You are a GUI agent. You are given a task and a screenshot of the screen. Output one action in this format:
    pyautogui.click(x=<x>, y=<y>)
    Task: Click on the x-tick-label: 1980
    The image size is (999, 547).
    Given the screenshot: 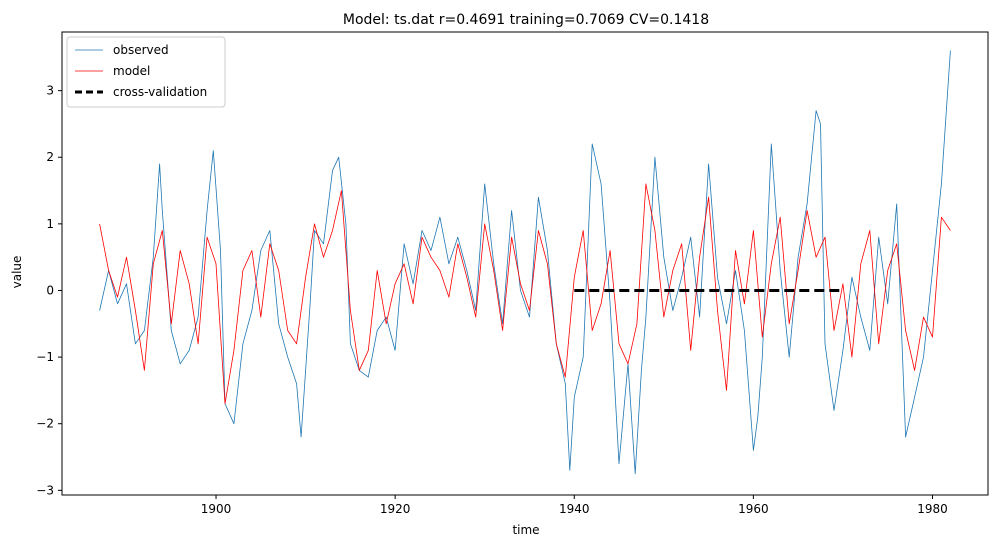 What is the action you would take?
    pyautogui.click(x=932, y=509)
    